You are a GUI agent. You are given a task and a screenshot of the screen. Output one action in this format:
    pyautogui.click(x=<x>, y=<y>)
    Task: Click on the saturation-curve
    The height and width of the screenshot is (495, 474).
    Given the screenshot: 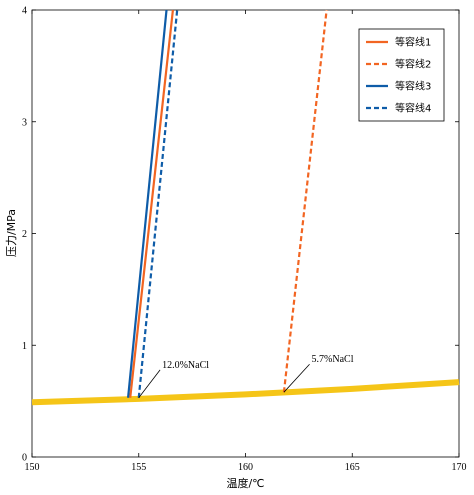 What is the action you would take?
    pyautogui.click(x=245, y=392)
    